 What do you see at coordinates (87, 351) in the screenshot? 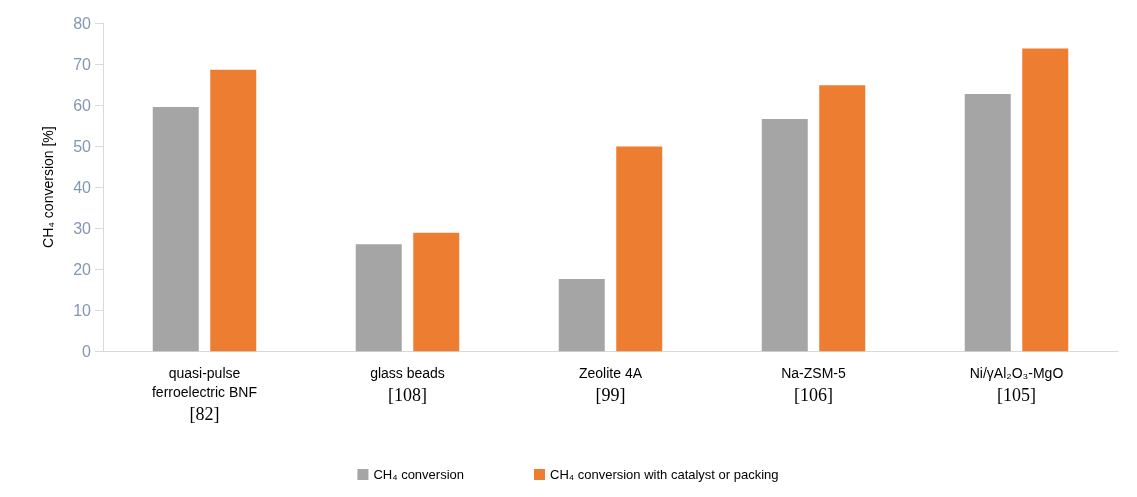
I see `y-tick-label: 0` at bounding box center [87, 351].